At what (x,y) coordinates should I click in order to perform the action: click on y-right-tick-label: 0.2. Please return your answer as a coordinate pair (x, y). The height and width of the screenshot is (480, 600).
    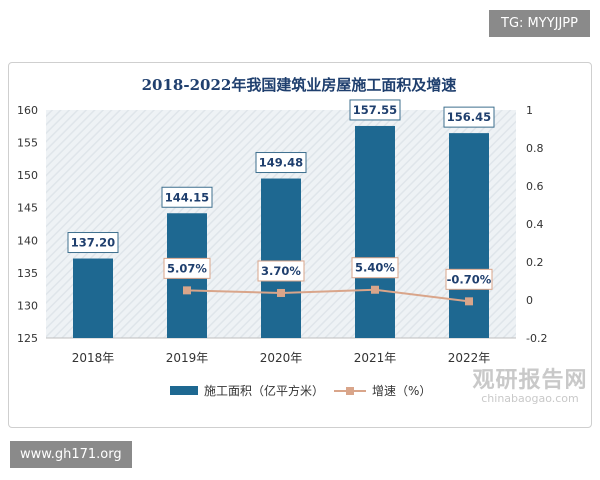
    Looking at the image, I should click on (535, 262).